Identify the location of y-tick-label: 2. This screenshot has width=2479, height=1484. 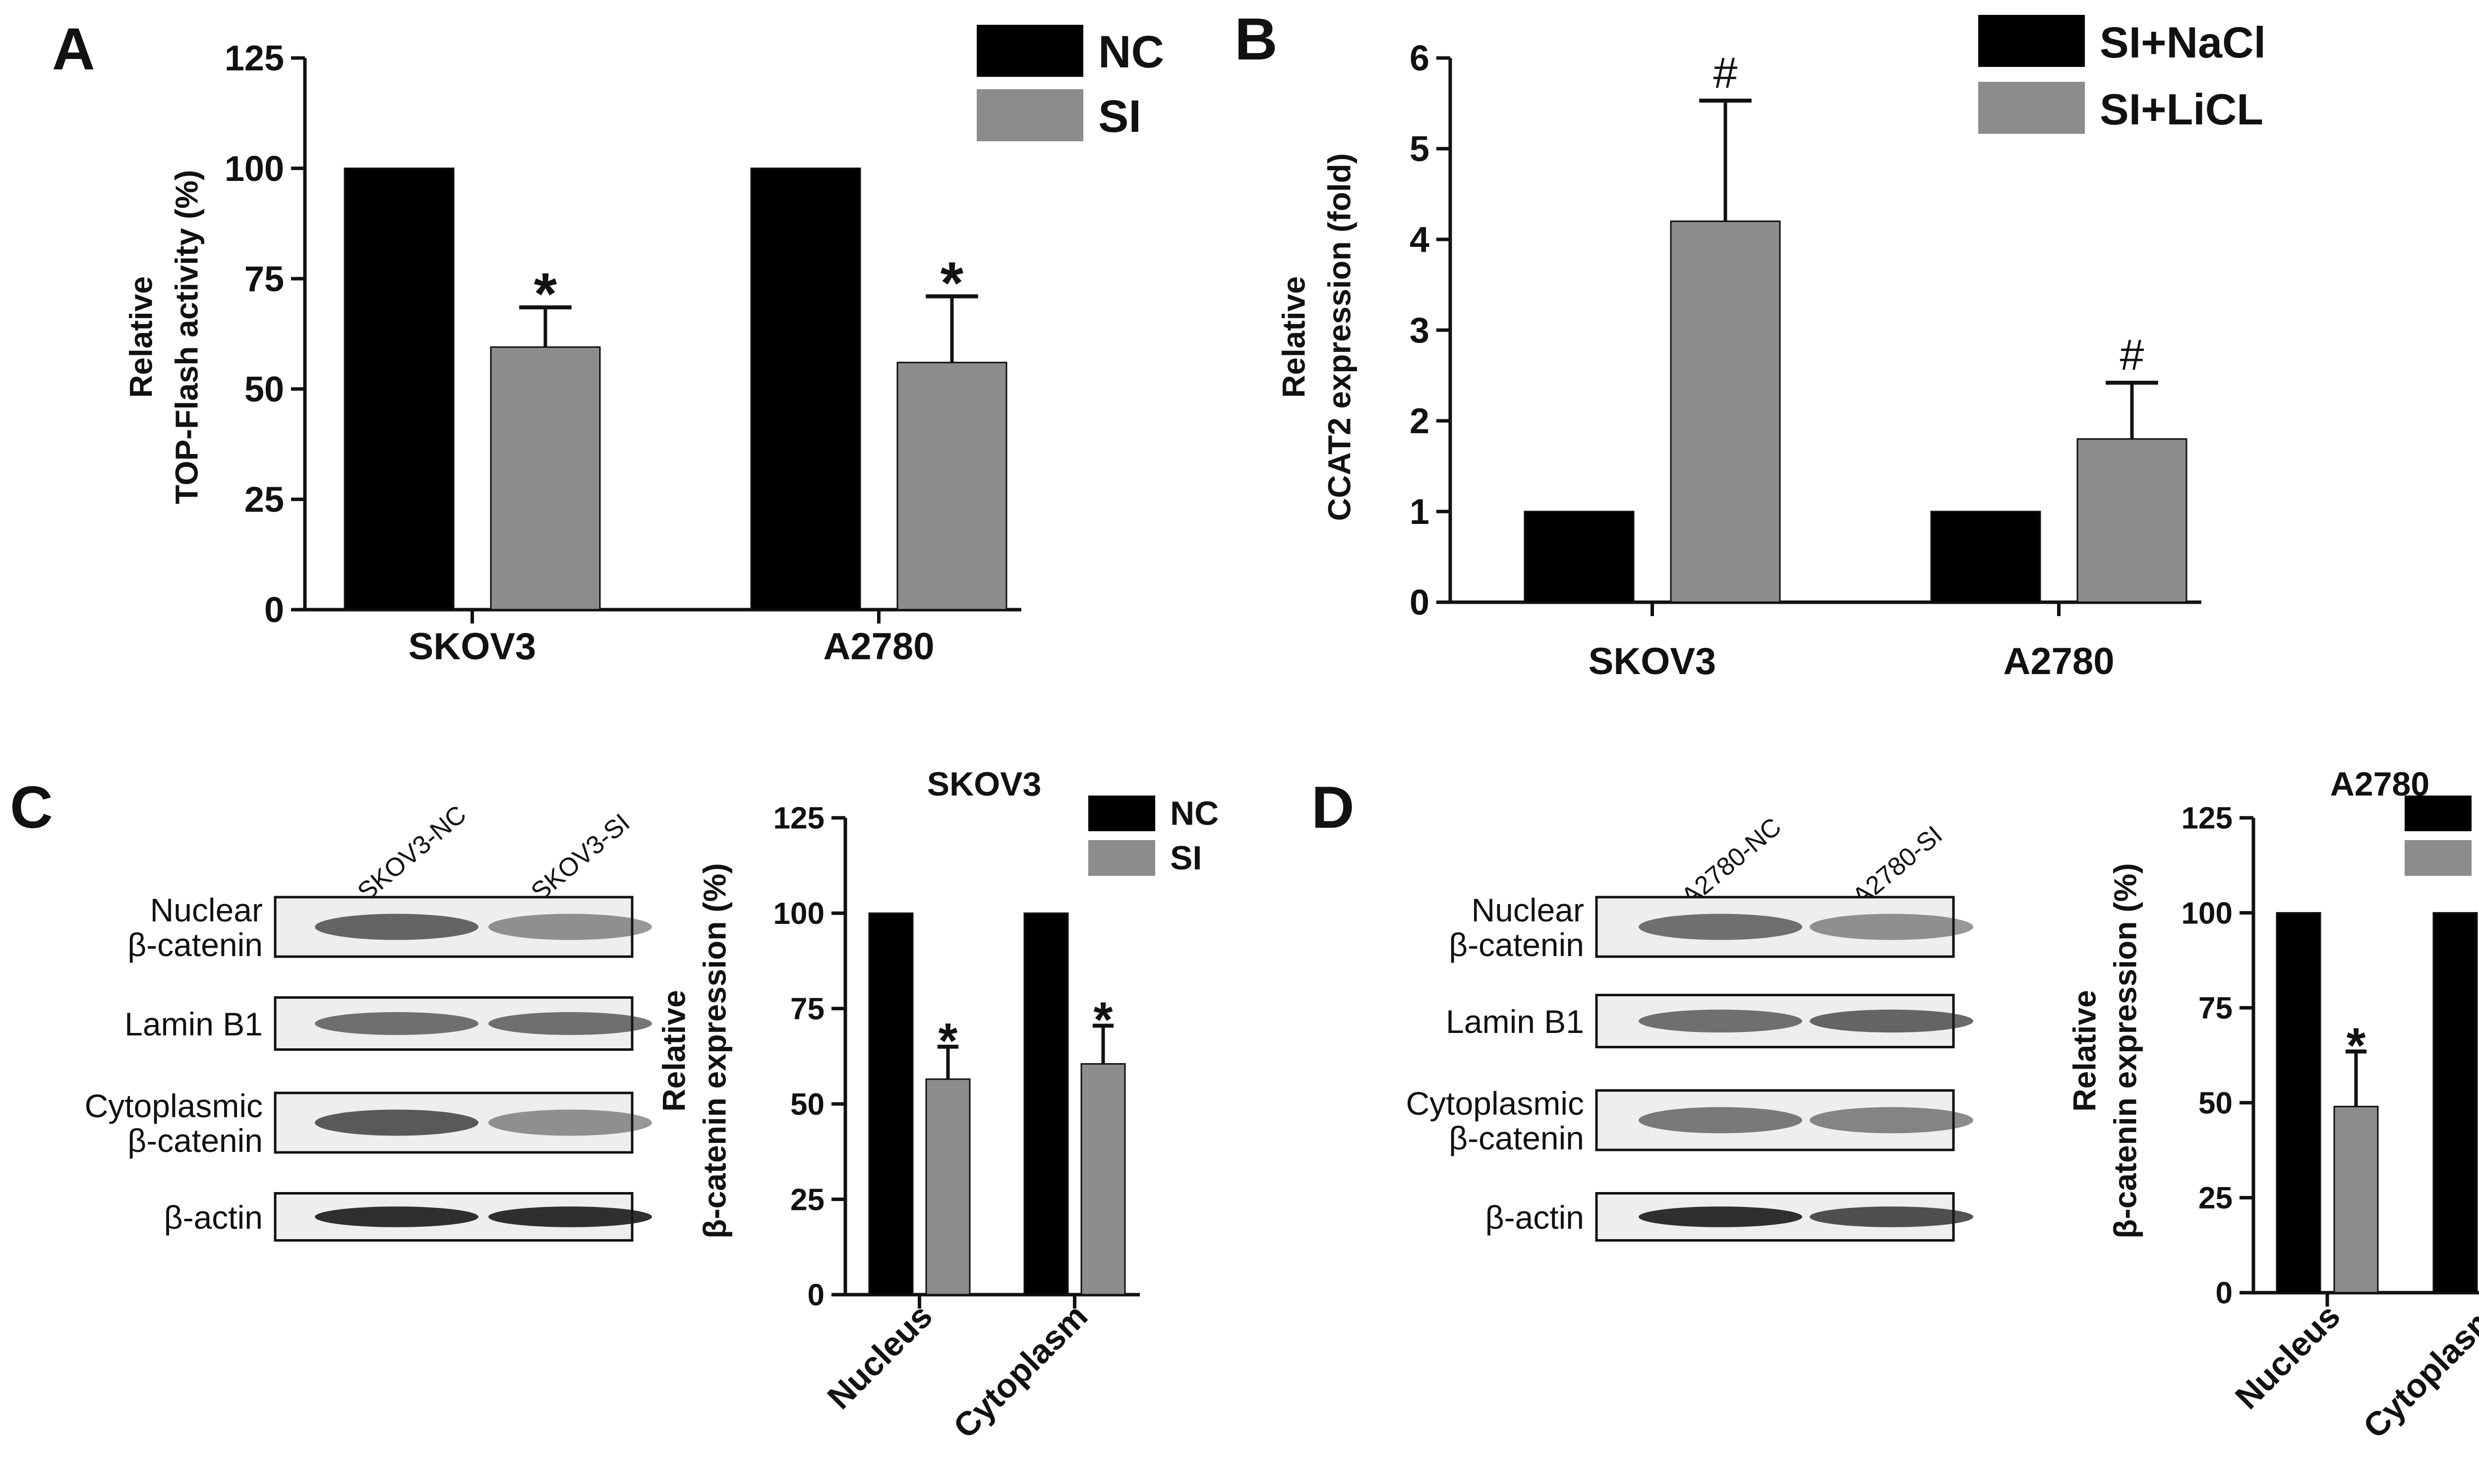
(1419, 421).